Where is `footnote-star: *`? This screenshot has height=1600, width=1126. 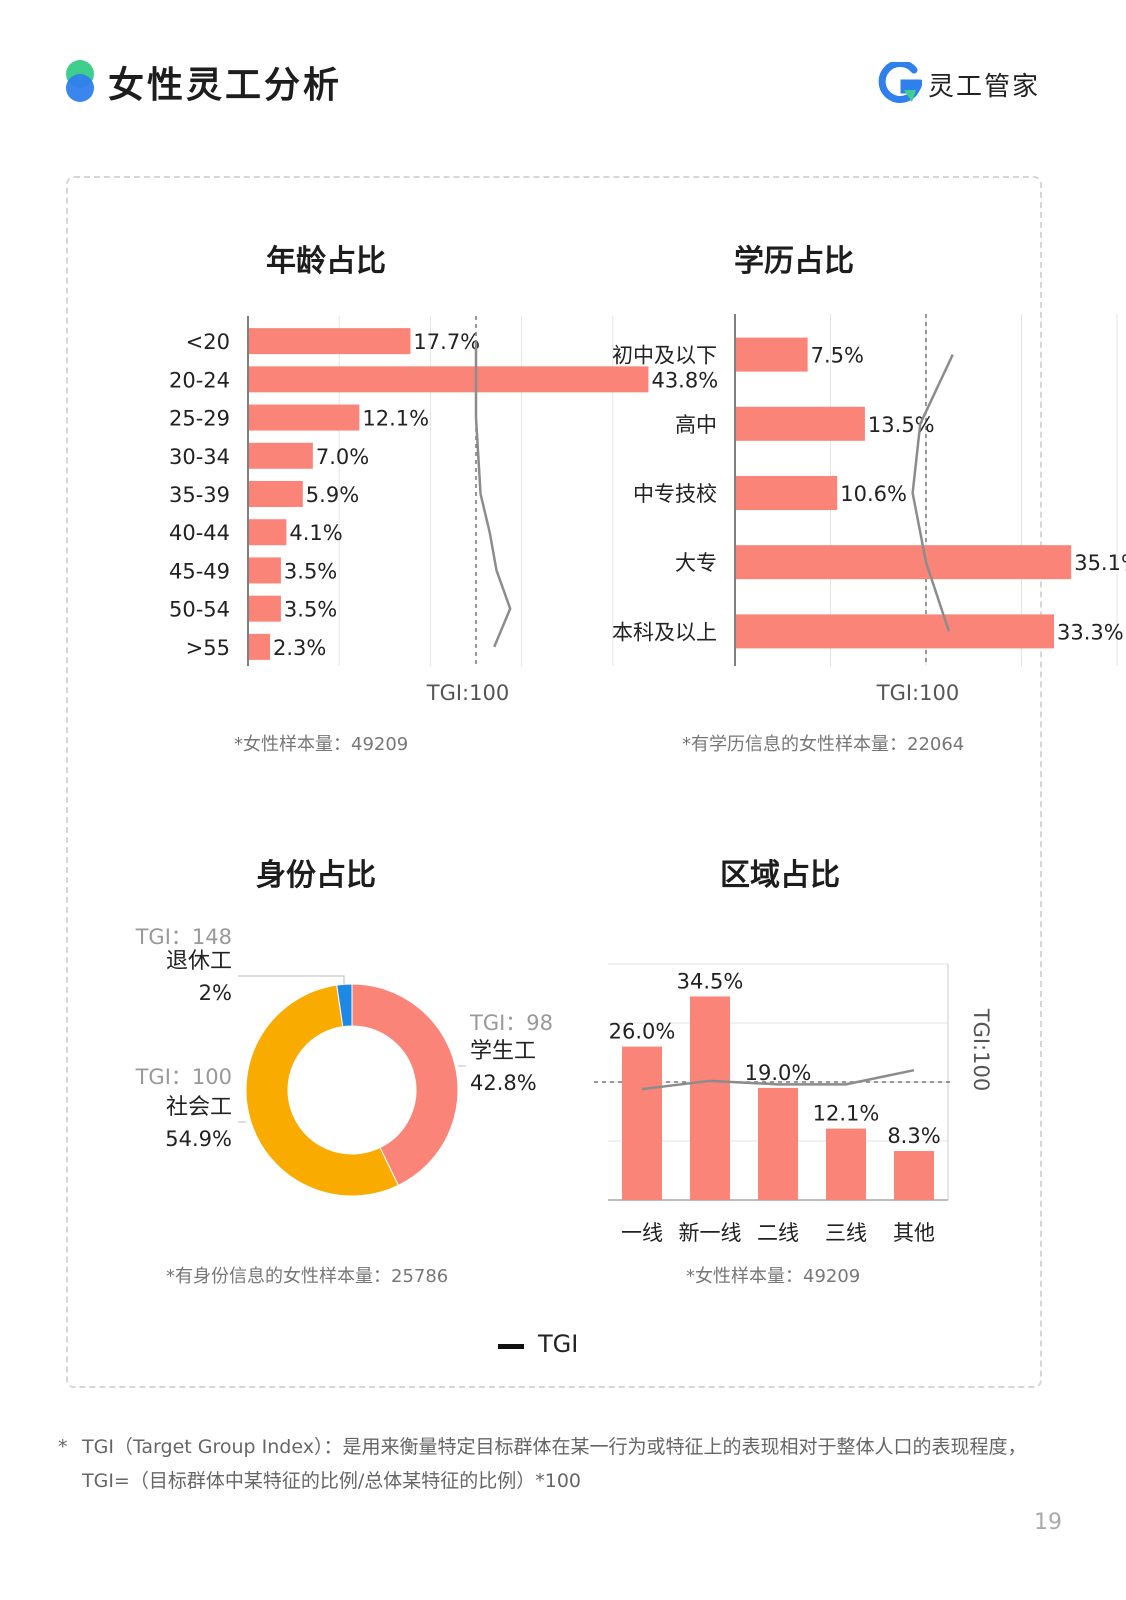
footnote-star: * is located at coordinates (63, 1447).